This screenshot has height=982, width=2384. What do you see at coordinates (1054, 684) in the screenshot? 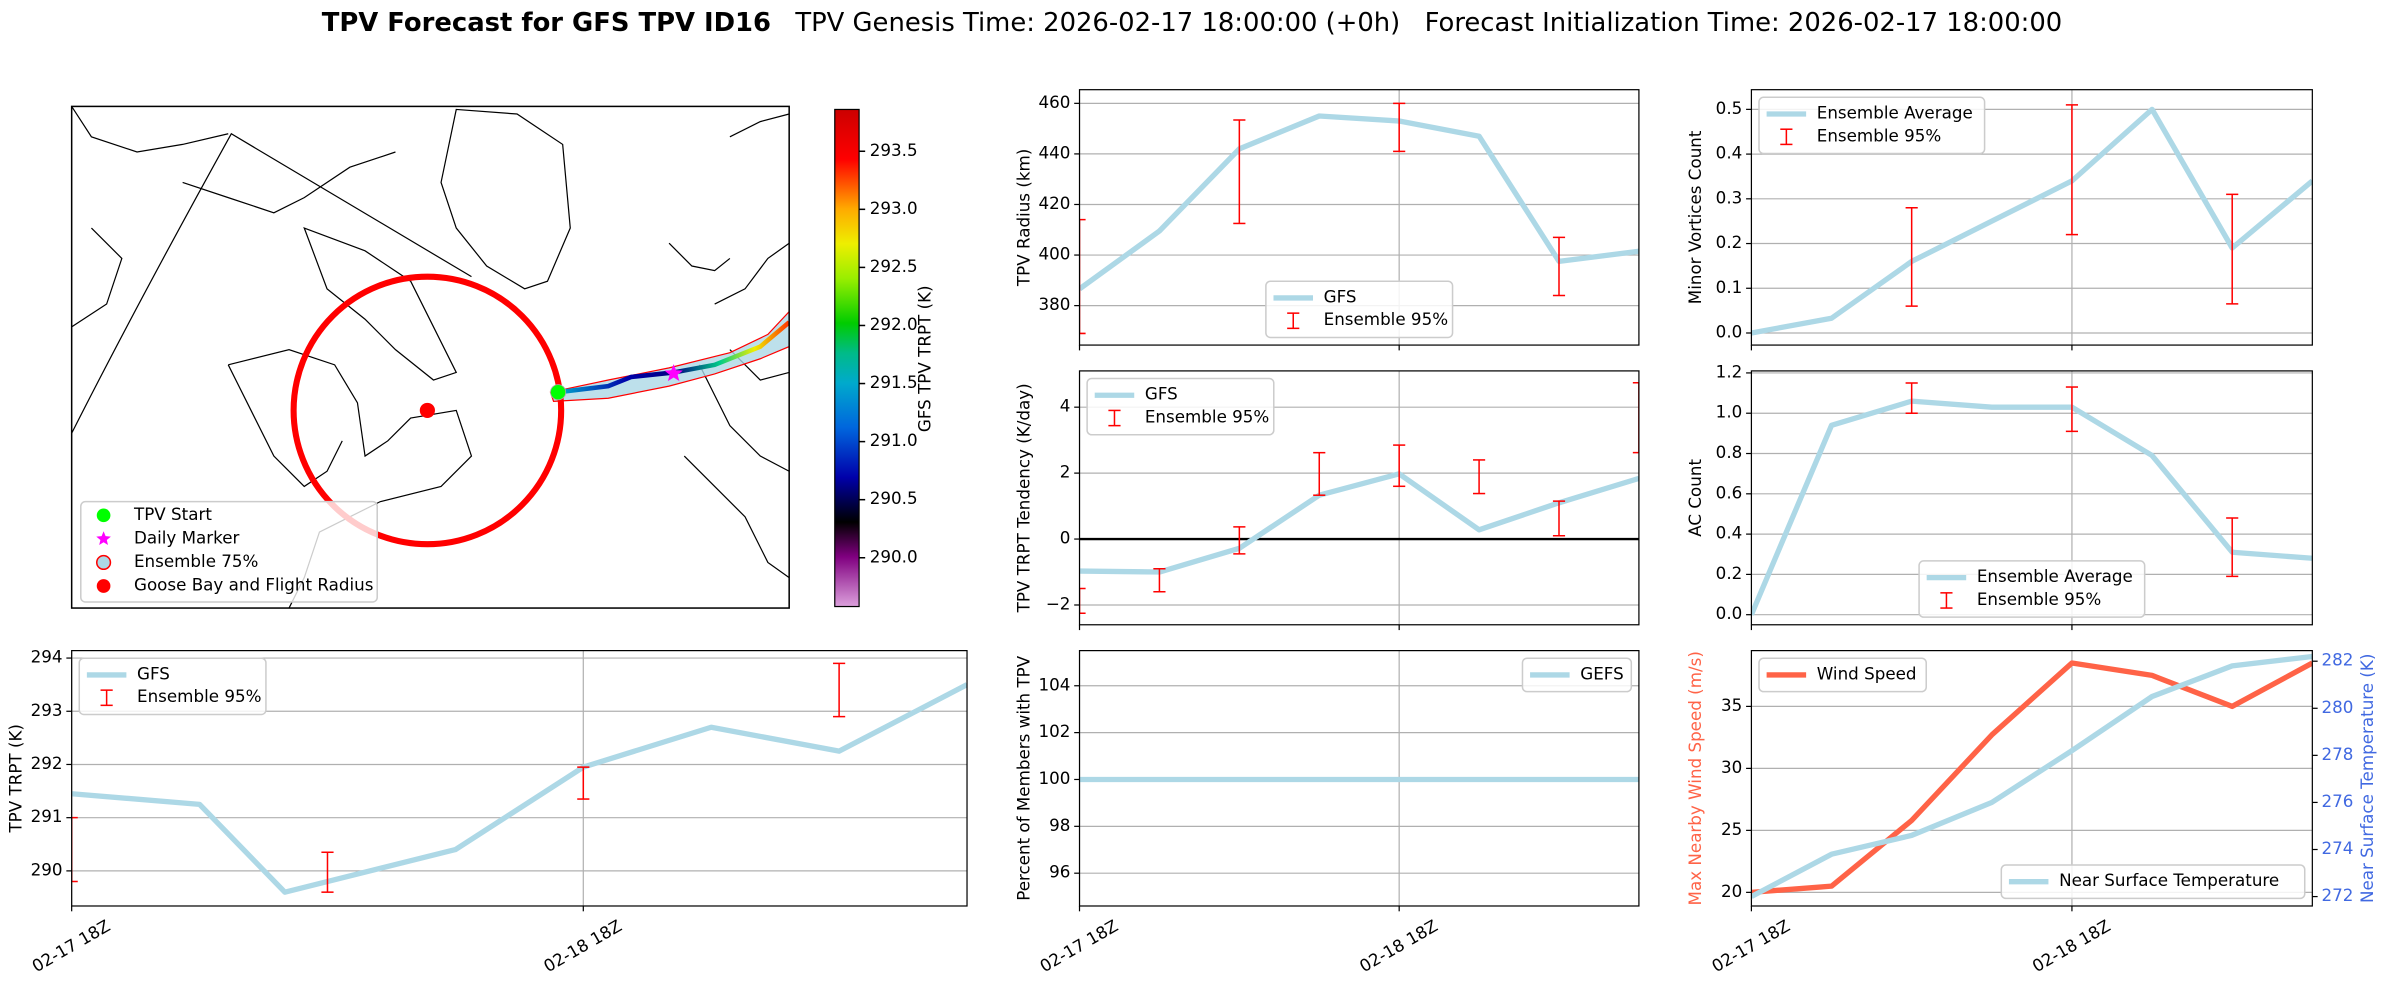
I see `y-tick-label: 104` at bounding box center [1054, 684].